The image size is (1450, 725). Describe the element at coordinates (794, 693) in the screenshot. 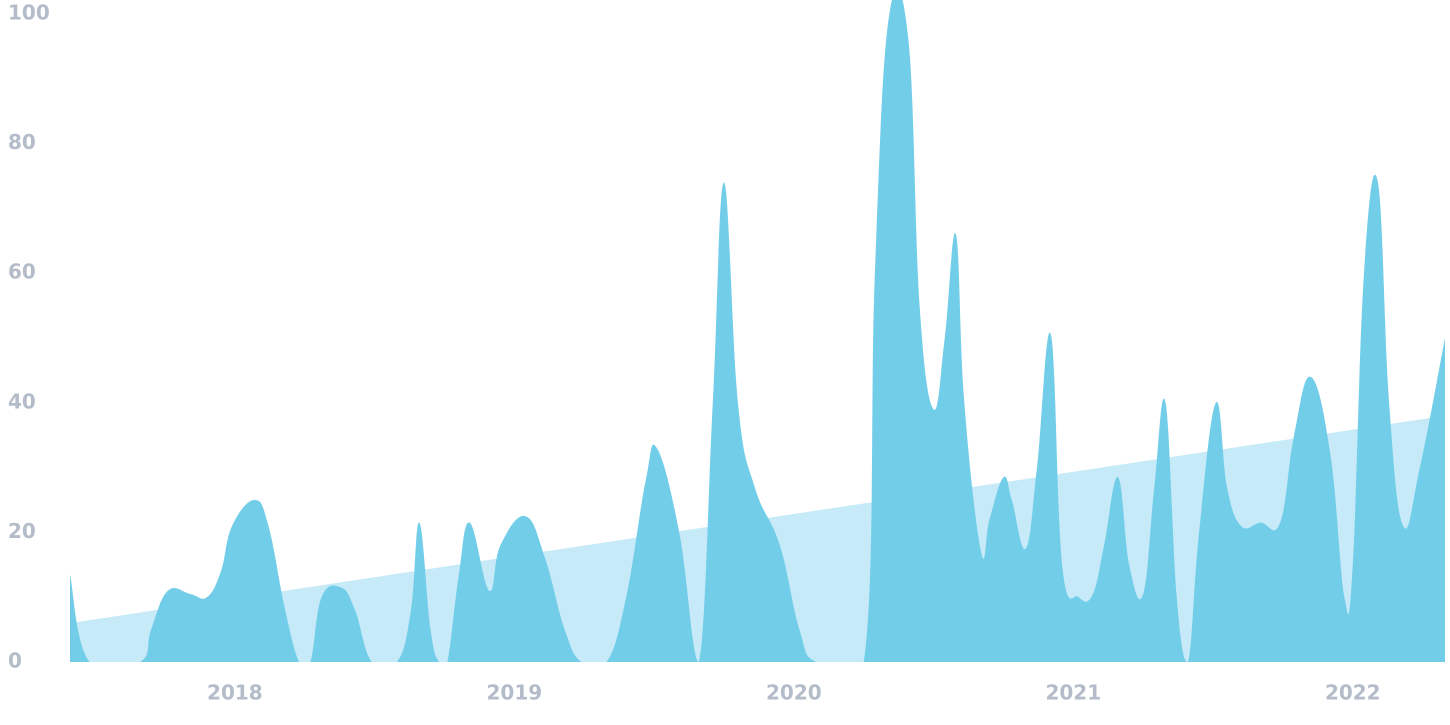

I see `x-tick-label: 2020` at that location.